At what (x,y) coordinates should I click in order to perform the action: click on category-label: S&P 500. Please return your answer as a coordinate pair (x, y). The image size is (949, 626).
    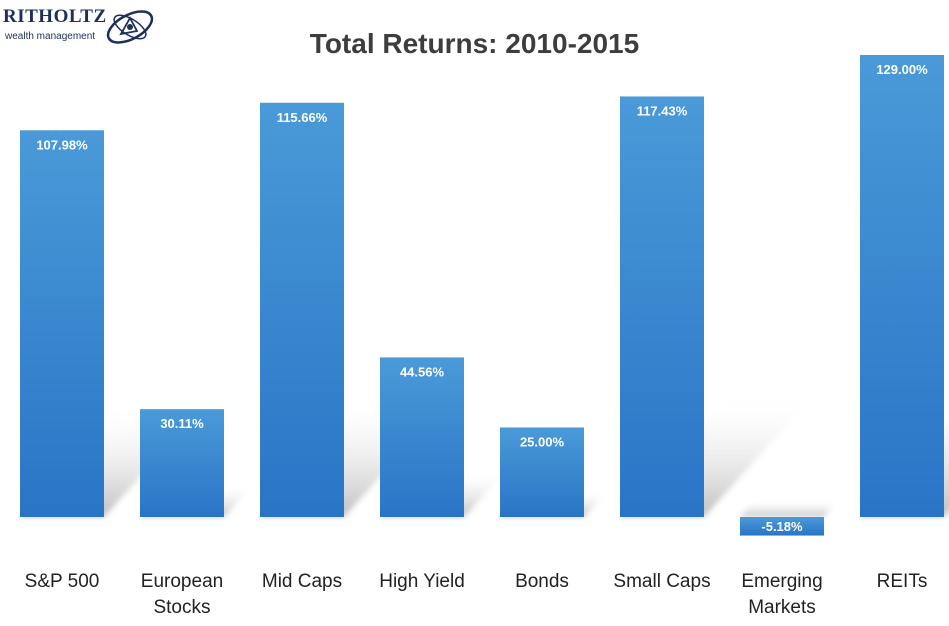
    Looking at the image, I should click on (62, 581).